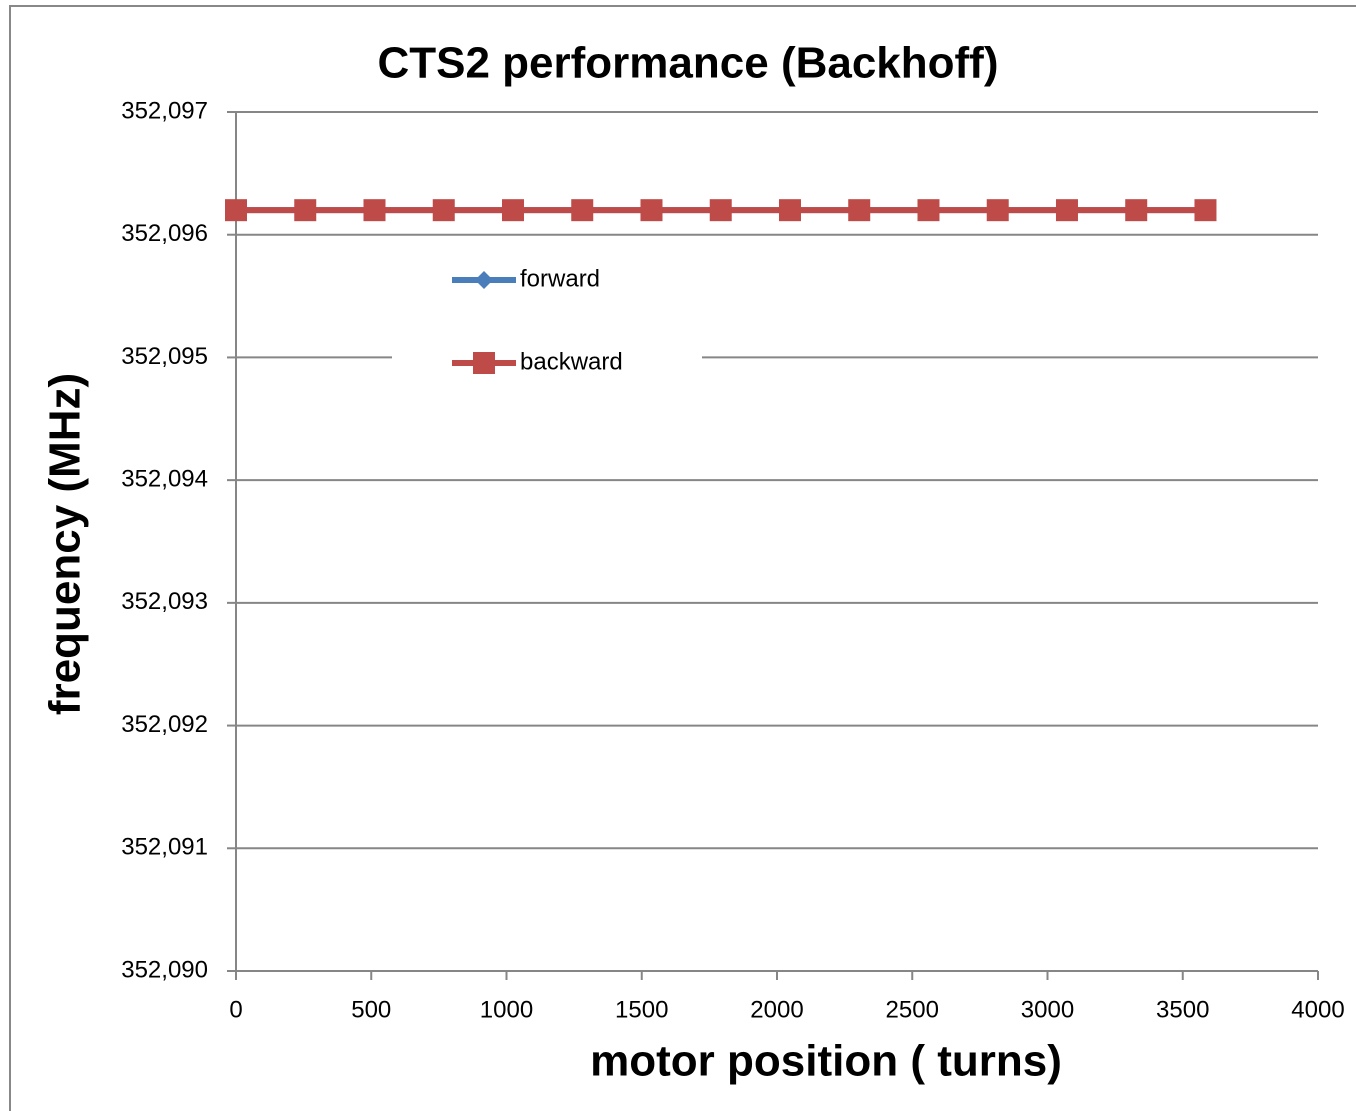  What do you see at coordinates (164, 847) in the screenshot?
I see `y-tick-label: 352,091` at bounding box center [164, 847].